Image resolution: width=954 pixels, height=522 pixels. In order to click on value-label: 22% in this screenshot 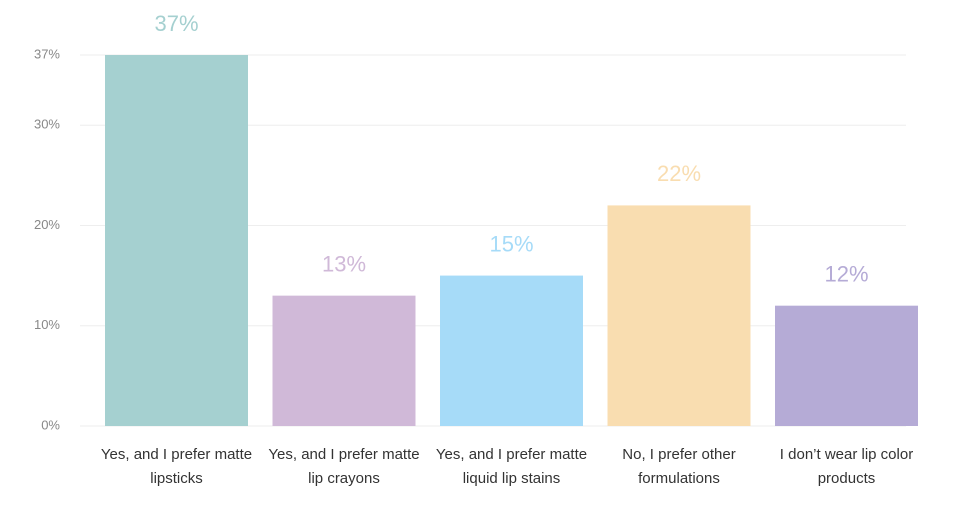, I will do `click(679, 173)`.